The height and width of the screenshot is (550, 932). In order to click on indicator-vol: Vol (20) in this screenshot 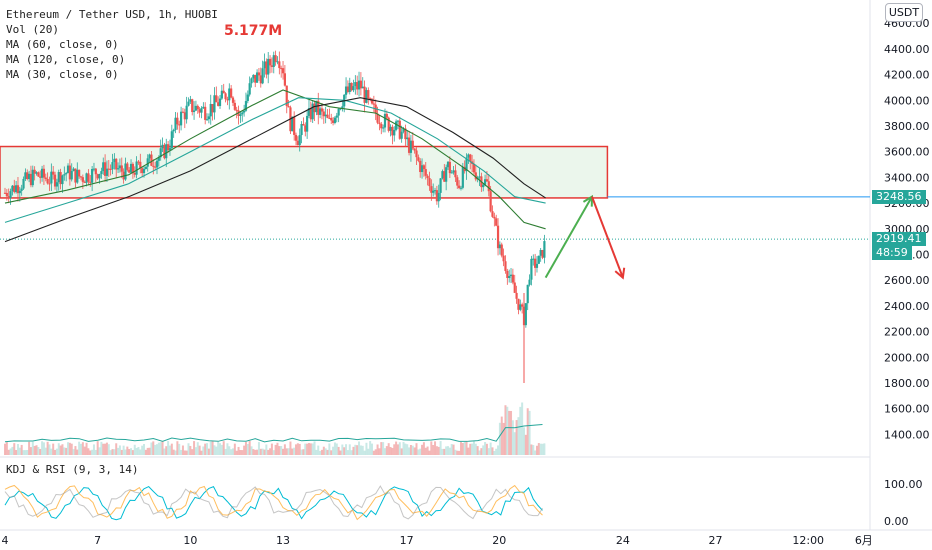, I will do `click(32, 29)`.